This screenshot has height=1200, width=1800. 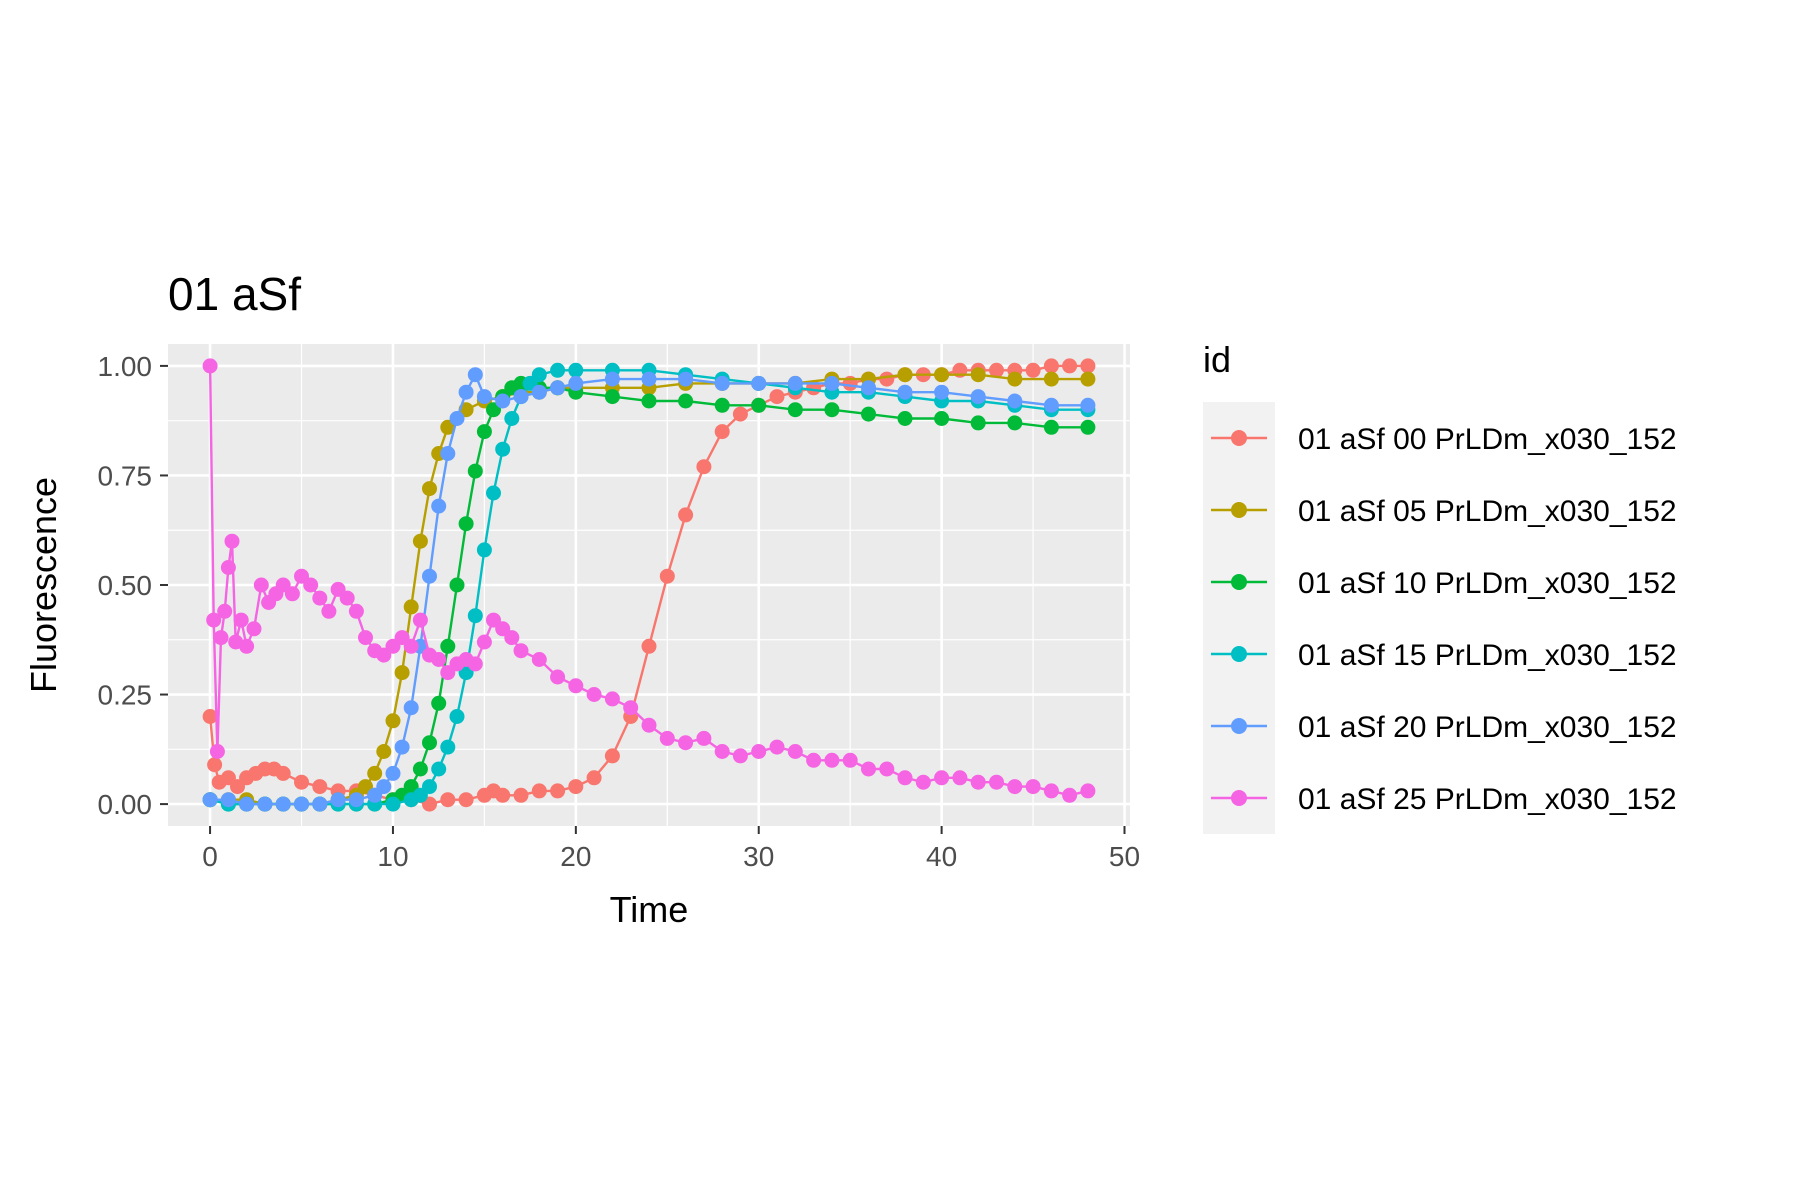 I want to click on x-axis-title: Time, so click(x=649, y=909).